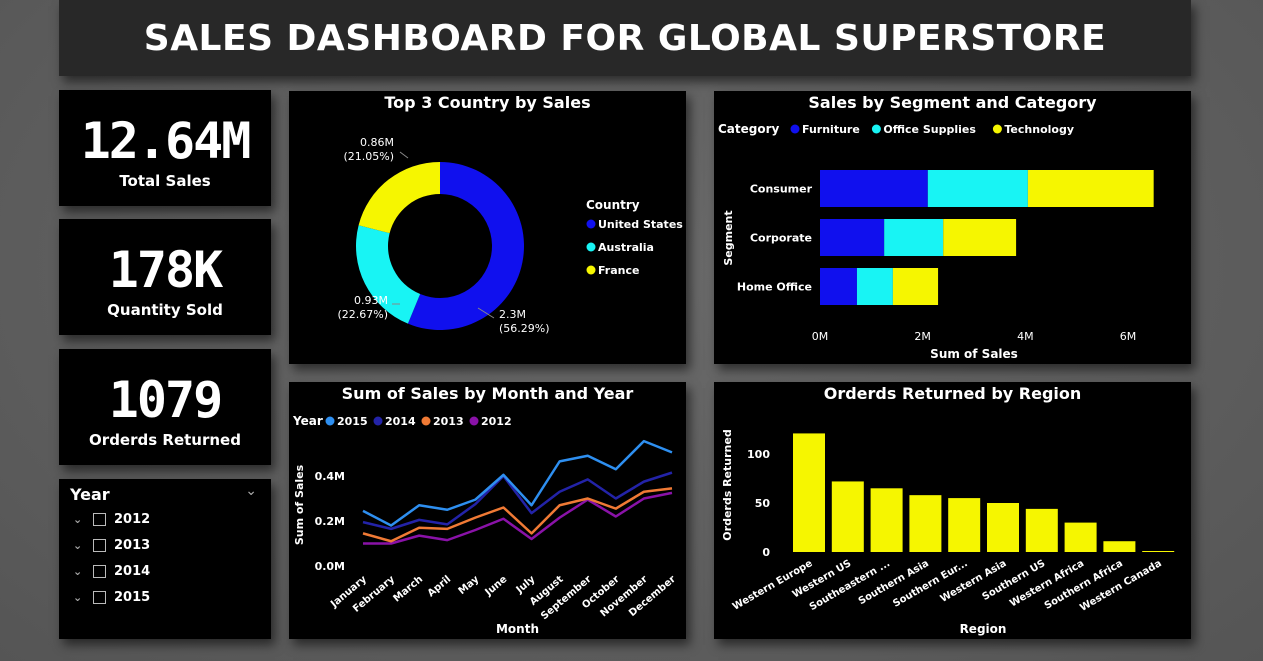 The height and width of the screenshot is (661, 1263). What do you see at coordinates (362, 314) in the screenshot?
I see `data-label-percent: (22.67%)` at bounding box center [362, 314].